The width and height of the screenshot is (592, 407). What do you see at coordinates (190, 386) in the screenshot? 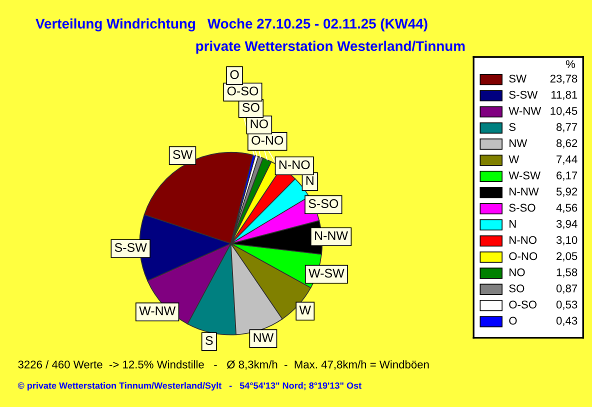
I see `text: © private Wetterstation Tinnum/Westerland/Sylt - 54°54'13" Nord; 8°19'13" Ost` at bounding box center [190, 386].